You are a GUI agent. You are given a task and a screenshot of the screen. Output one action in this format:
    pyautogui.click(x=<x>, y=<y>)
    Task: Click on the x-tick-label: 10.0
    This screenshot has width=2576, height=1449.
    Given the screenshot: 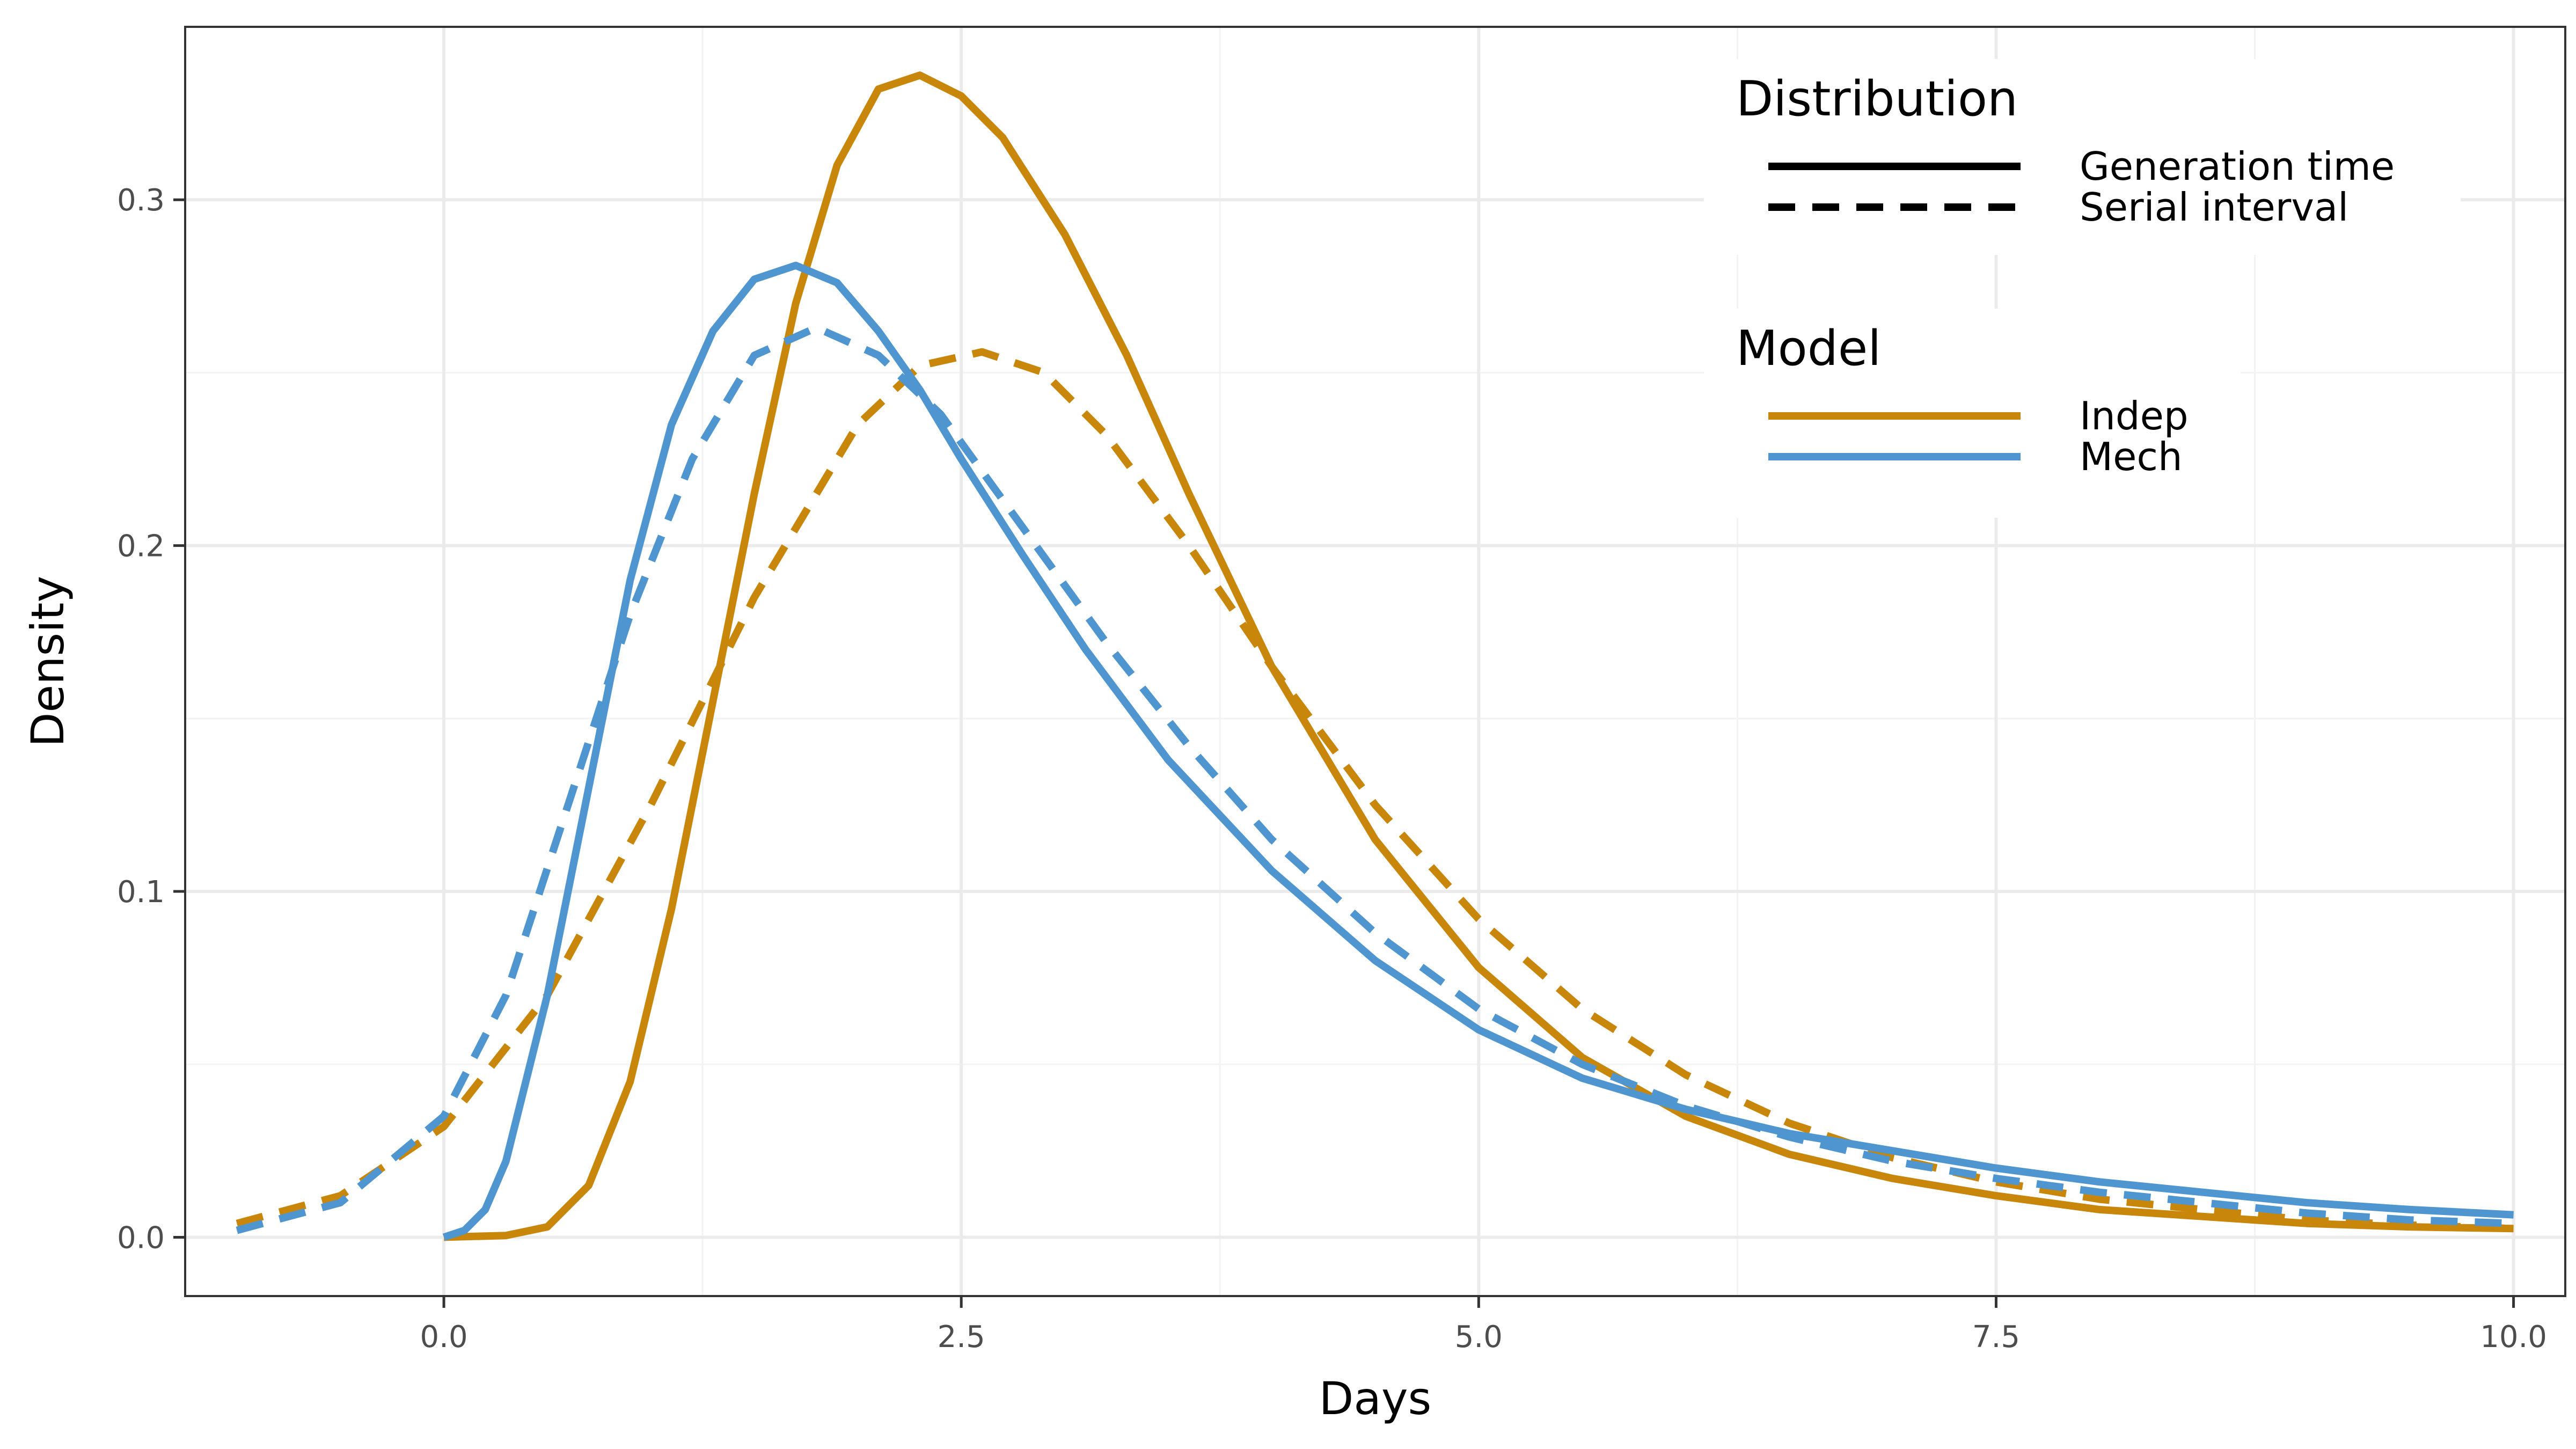 What is the action you would take?
    pyautogui.click(x=2513, y=1337)
    